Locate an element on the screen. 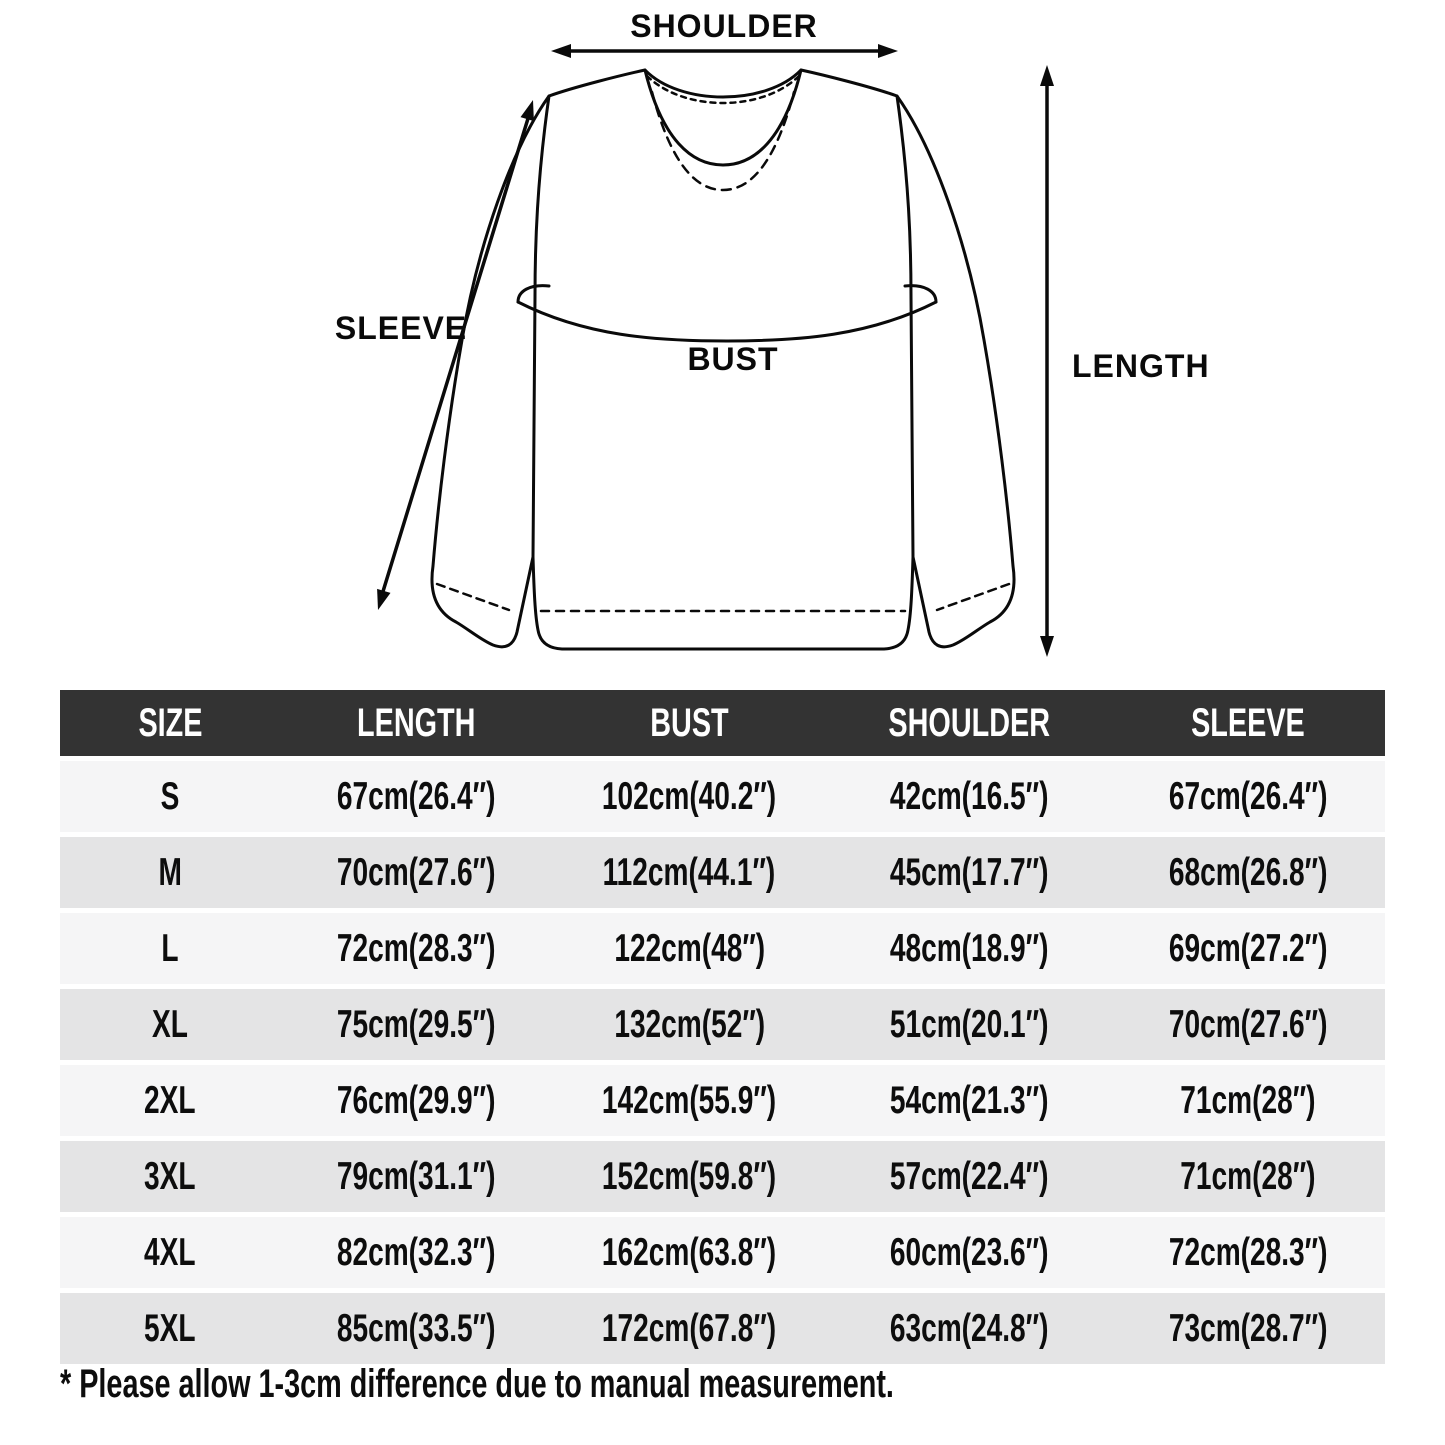 This screenshot has width=1445, height=1445. cell-size: 3XL is located at coordinates (170, 1176).